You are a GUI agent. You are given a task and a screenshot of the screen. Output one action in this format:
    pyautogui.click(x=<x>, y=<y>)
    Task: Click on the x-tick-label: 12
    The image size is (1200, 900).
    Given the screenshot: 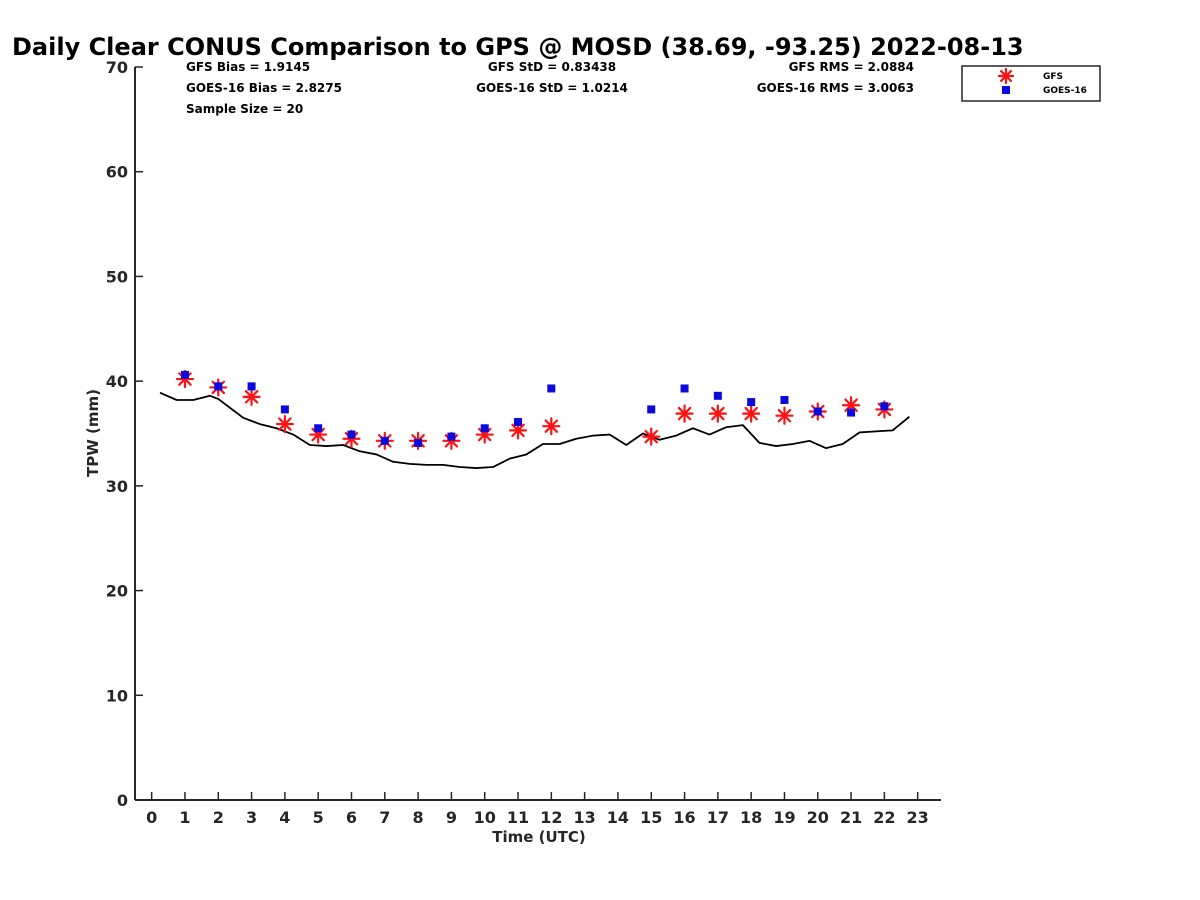 What is the action you would take?
    pyautogui.click(x=551, y=817)
    